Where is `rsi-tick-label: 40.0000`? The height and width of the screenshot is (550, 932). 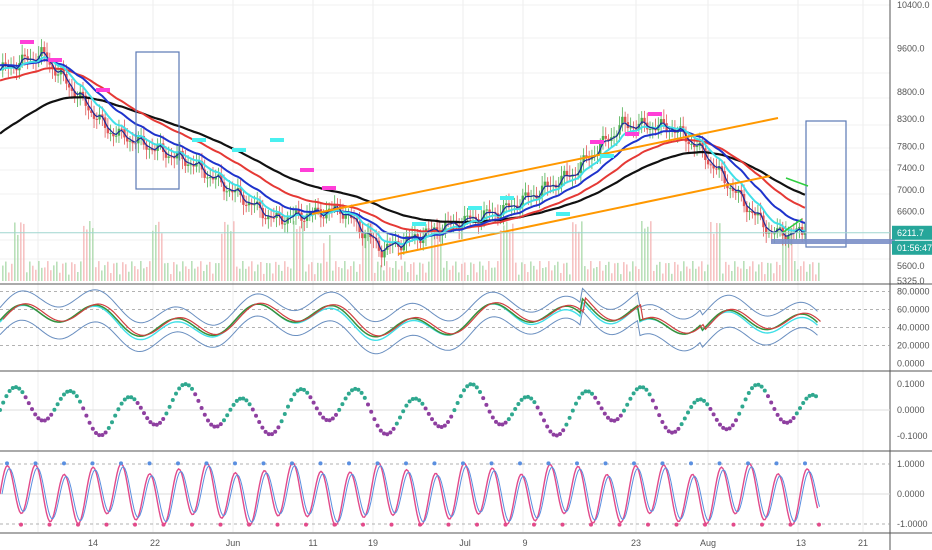 rsi-tick-label: 40.0000 is located at coordinates (913, 328).